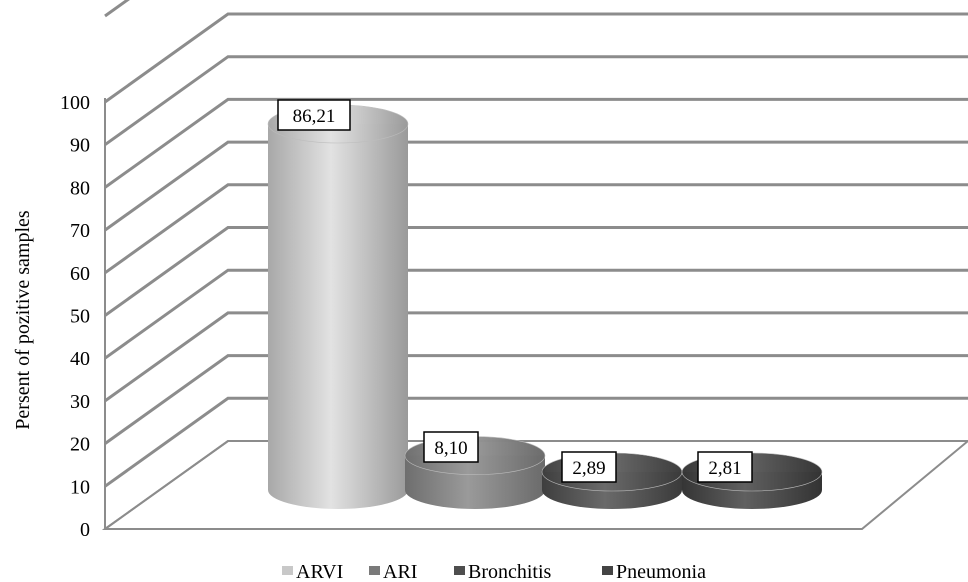 This screenshot has height=582, width=968. What do you see at coordinates (75, 103) in the screenshot?
I see `y-tick-label: 100` at bounding box center [75, 103].